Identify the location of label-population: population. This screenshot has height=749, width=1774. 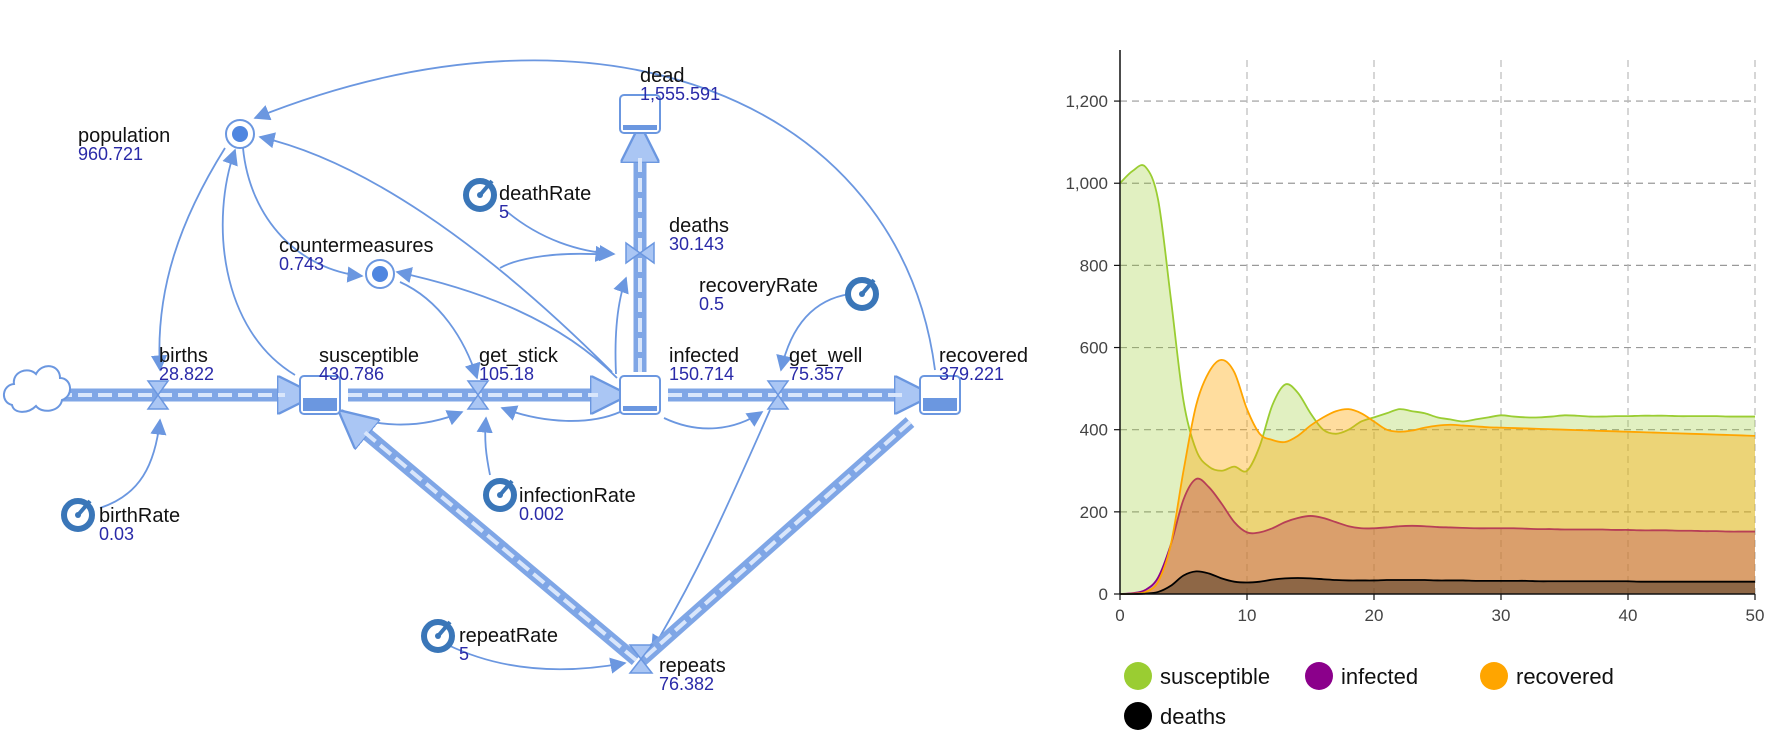
(124, 136).